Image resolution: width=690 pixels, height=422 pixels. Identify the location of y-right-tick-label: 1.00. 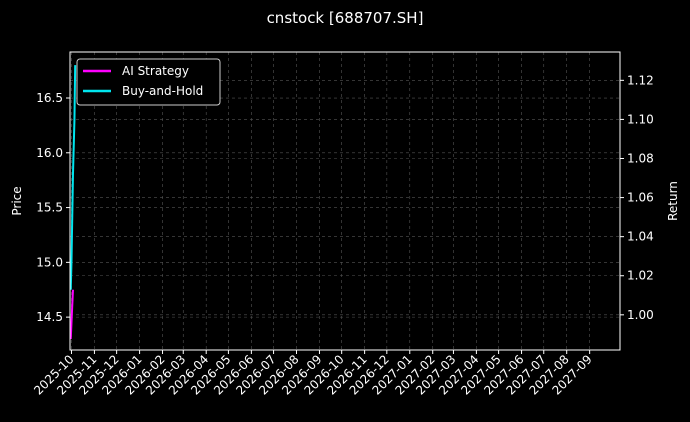
(640, 315).